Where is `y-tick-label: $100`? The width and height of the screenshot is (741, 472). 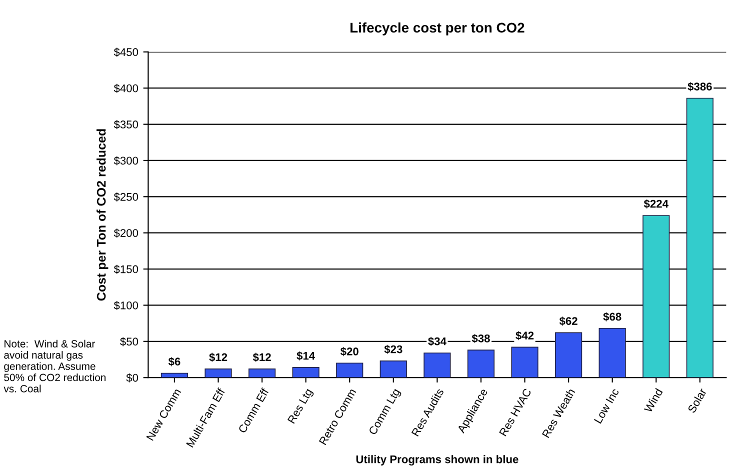
y-tick-label: $100 is located at coordinates (126, 305).